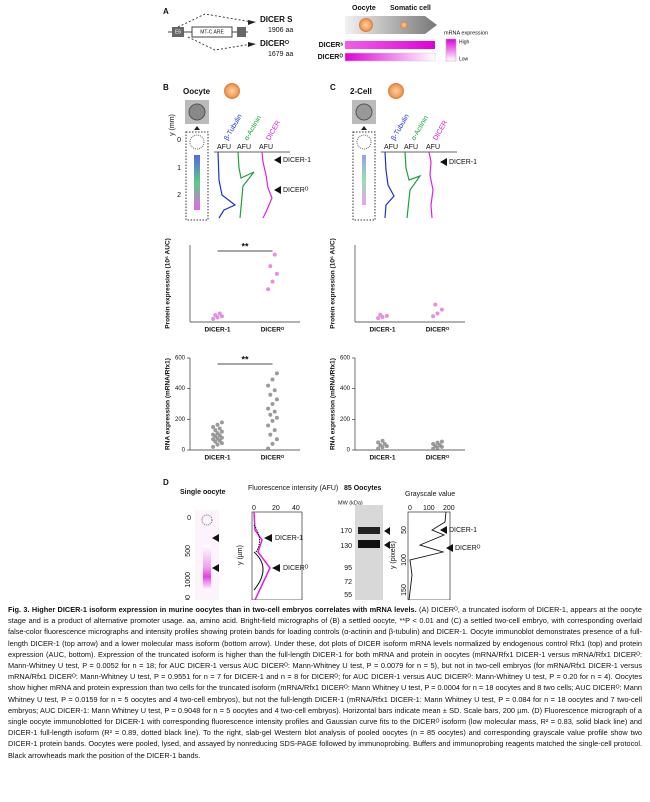 The width and height of the screenshot is (650, 802). What do you see at coordinates (180, 389) in the screenshot?
I see `y-tick-label: 400` at bounding box center [180, 389].